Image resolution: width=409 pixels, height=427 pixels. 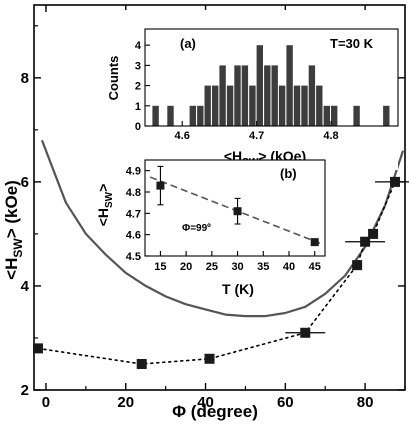 What do you see at coordinates (133, 214) in the screenshot?
I see `y-tick-label: 4.7` at bounding box center [133, 214].